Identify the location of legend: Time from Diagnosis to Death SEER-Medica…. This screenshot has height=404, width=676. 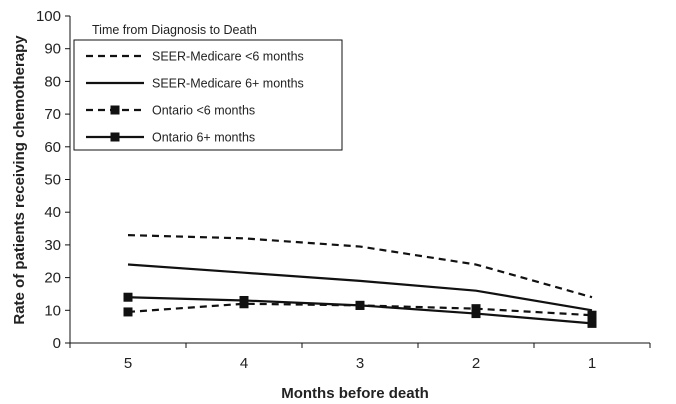
(208, 87).